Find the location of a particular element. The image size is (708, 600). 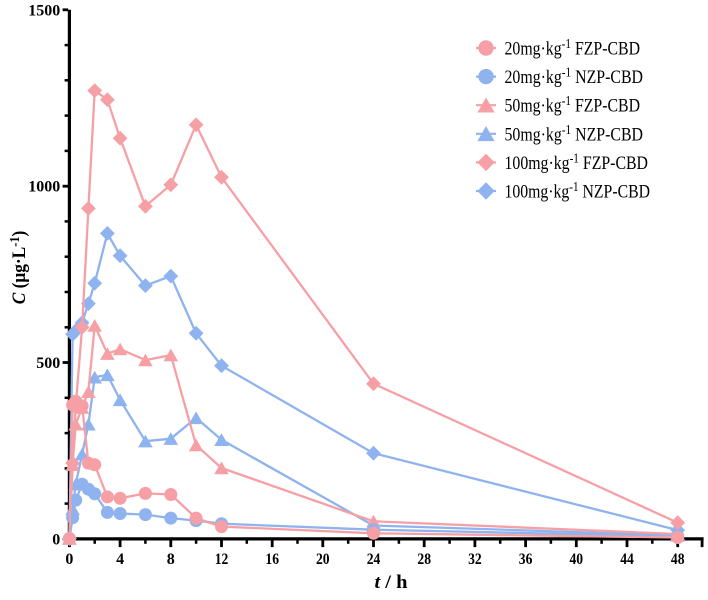

svg-text: 40 is located at coordinates (577, 559).